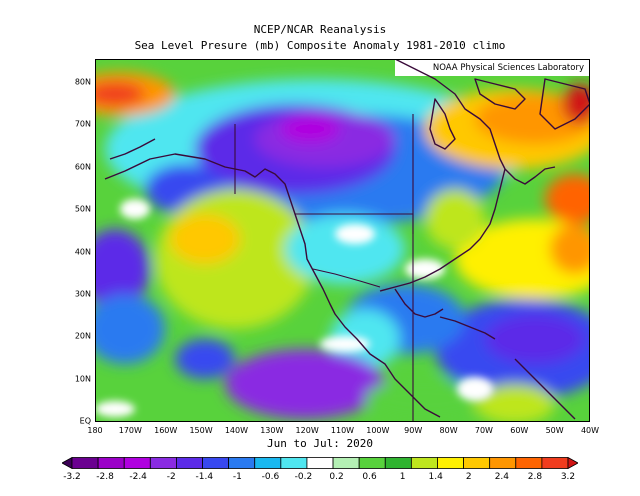 The height and width of the screenshot is (496, 640). What do you see at coordinates (590, 430) in the screenshot?
I see `lon-label: 40W` at bounding box center [590, 430].